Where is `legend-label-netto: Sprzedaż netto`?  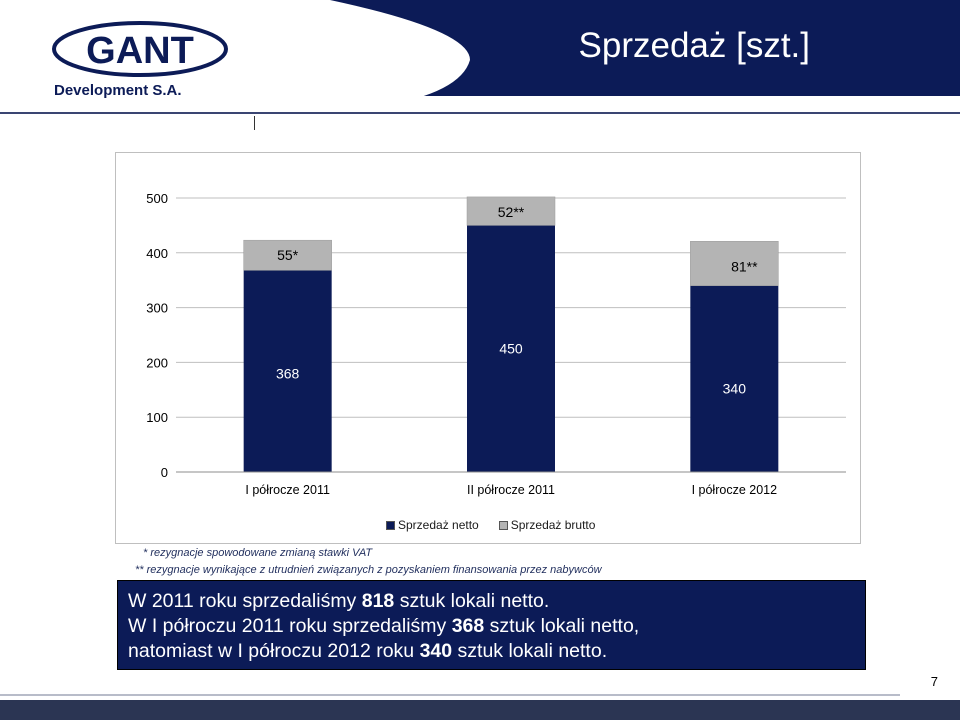 legend-label-netto: Sprzedaż netto is located at coordinates (438, 525).